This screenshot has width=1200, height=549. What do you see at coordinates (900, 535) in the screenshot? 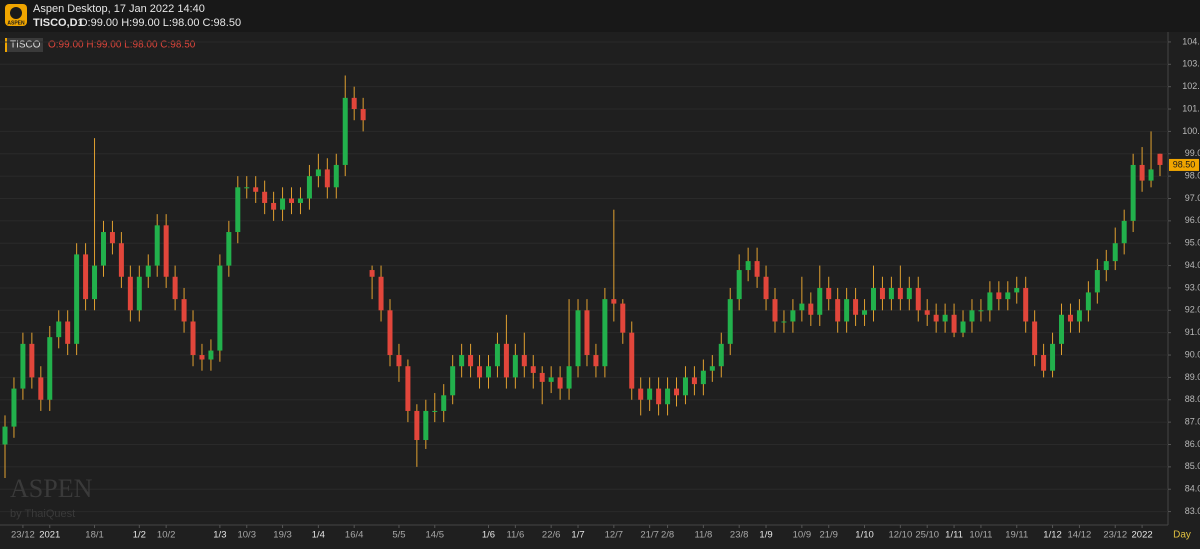
I see `x-tick-label: 12/10` at bounding box center [900, 535].